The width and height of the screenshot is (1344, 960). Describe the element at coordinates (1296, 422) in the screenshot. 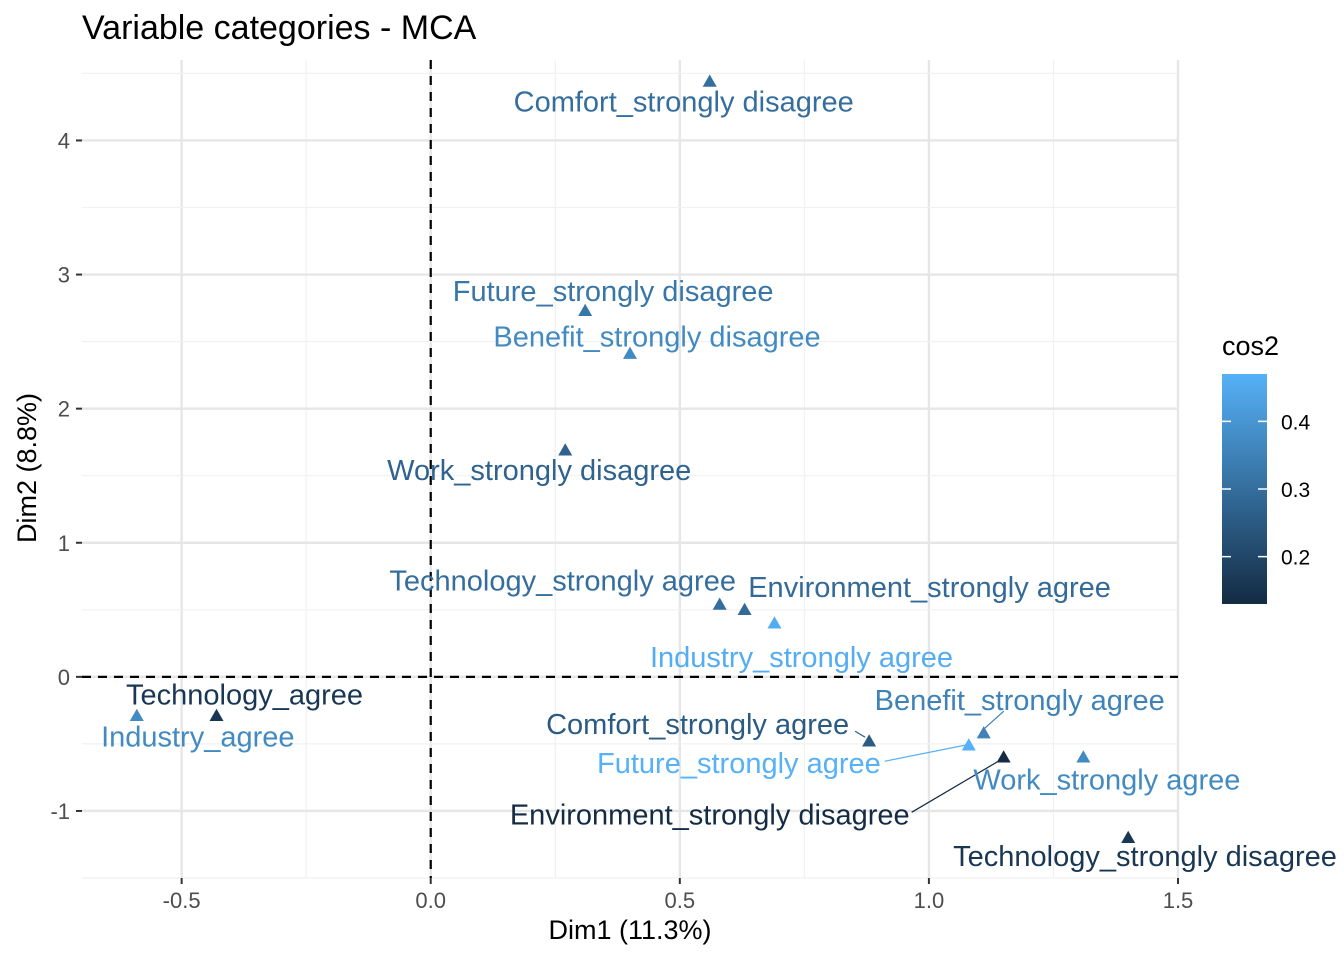

I see `legend-tick-label: 0.4` at that location.